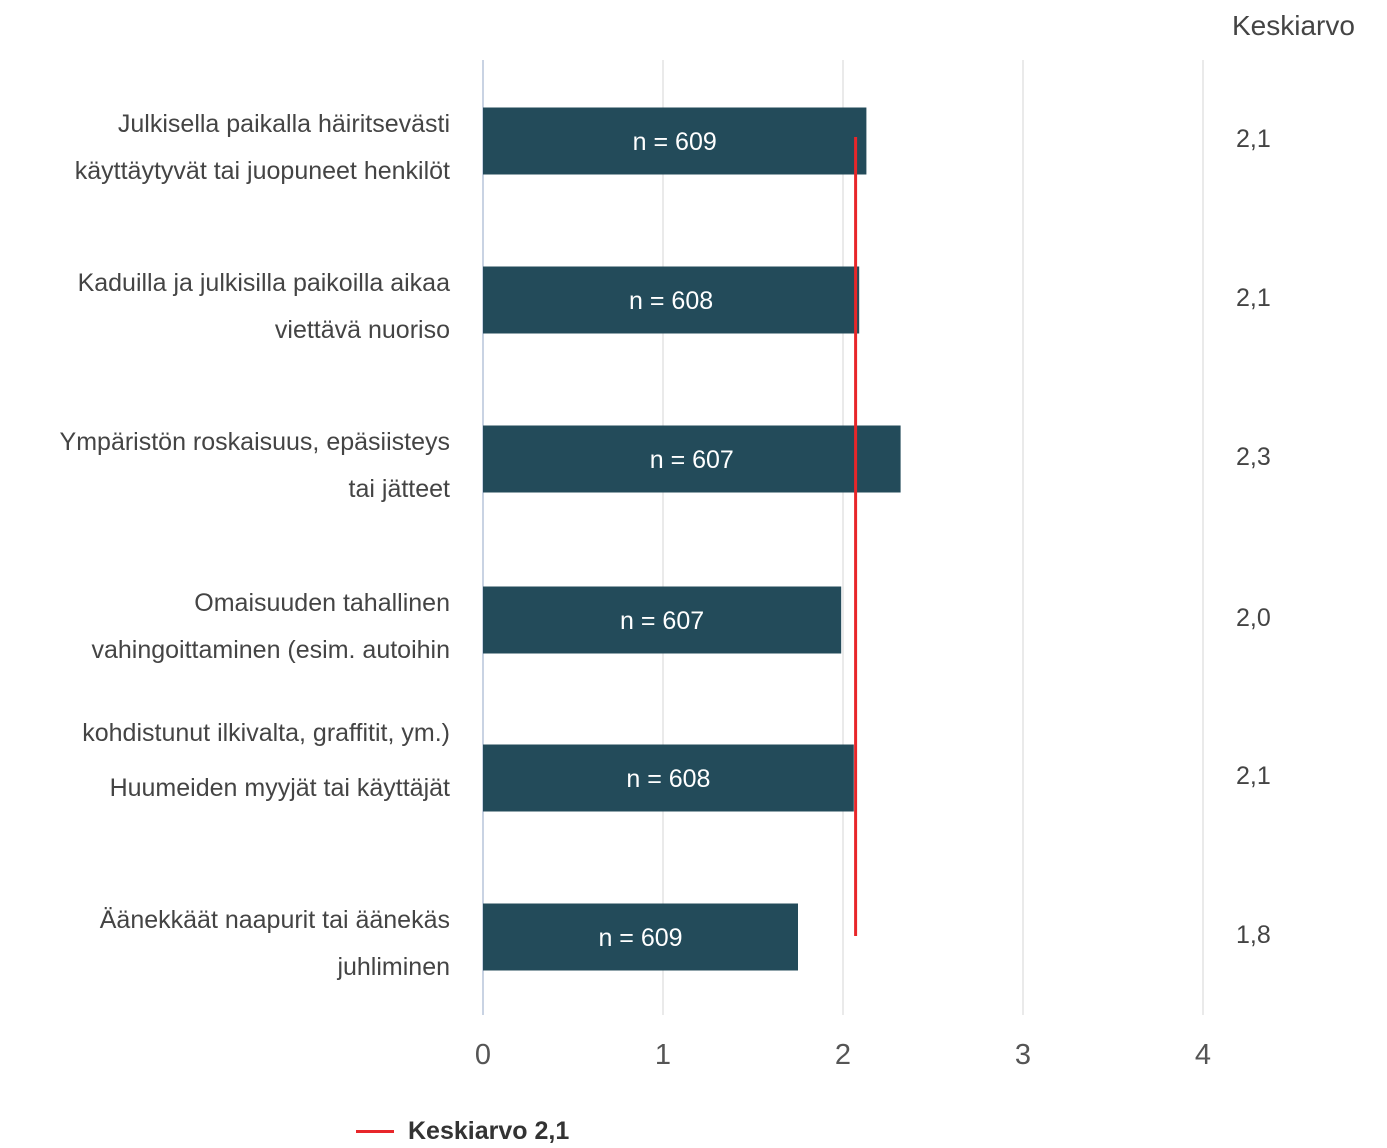  What do you see at coordinates (1253, 776) in the screenshot?
I see `mean-value-5: 2,1` at bounding box center [1253, 776].